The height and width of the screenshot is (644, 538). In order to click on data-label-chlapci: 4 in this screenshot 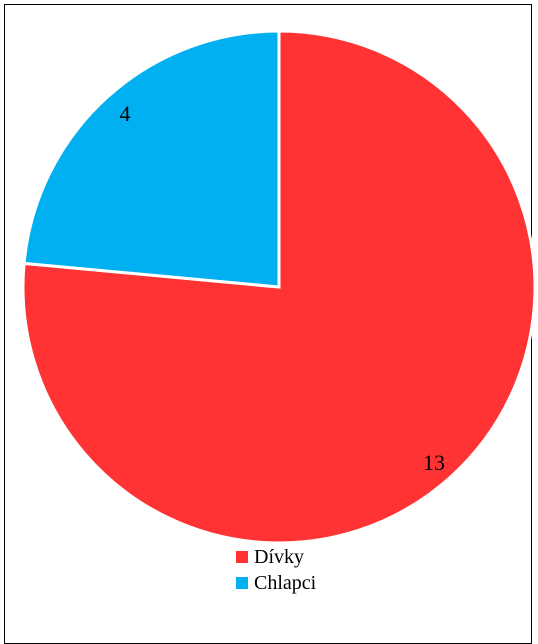, I will do `click(125, 113)`.